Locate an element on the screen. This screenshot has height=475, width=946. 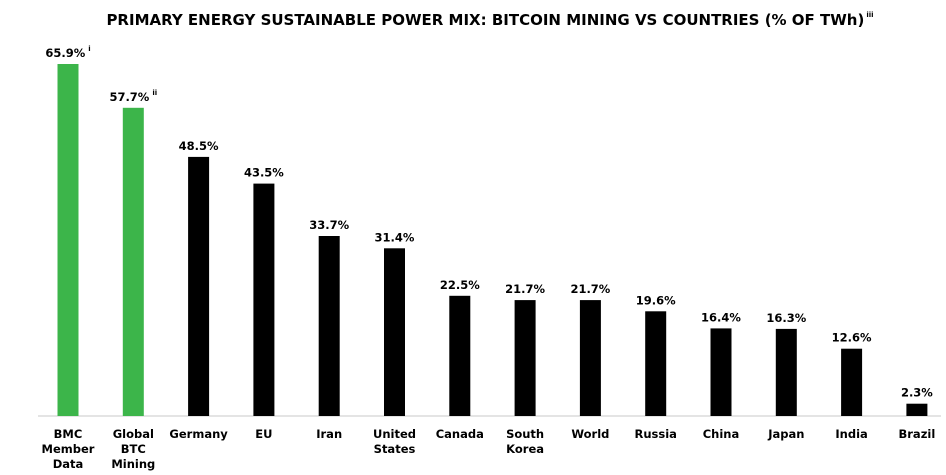
category-label-line-10-0: China is located at coordinates (721, 434).